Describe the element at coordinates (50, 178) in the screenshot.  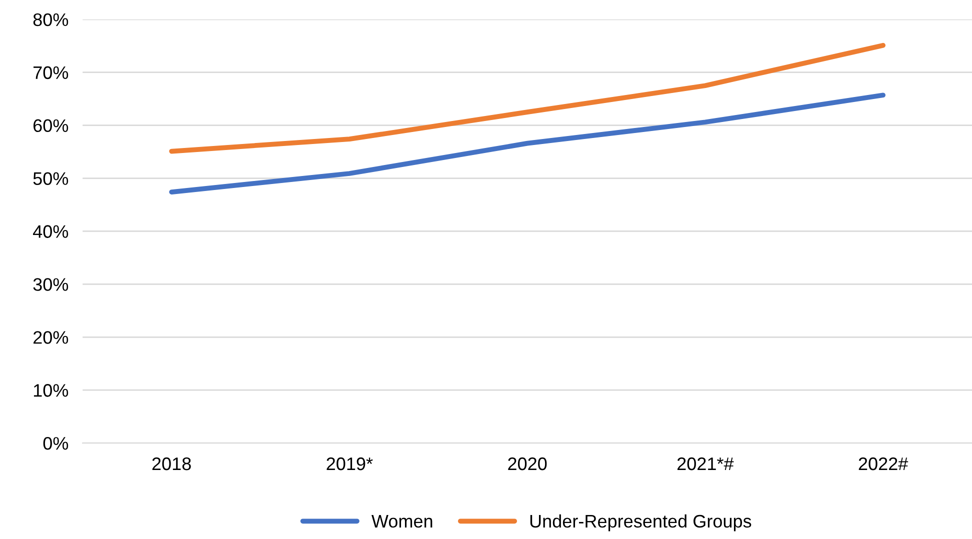
I see `y-tick-label: 50%` at that location.